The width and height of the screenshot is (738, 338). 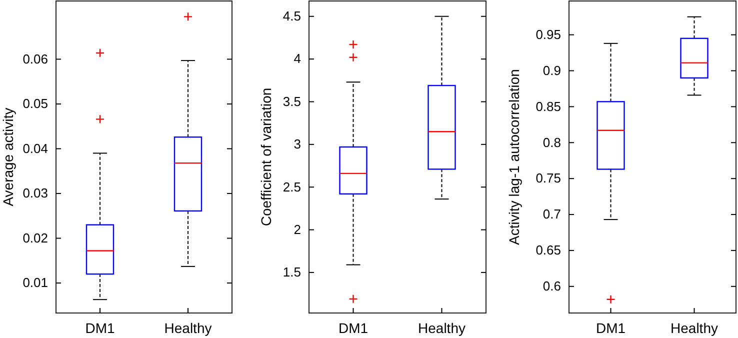 What do you see at coordinates (291, 186) in the screenshot?
I see `y-tick-label: 2.5` at bounding box center [291, 186].